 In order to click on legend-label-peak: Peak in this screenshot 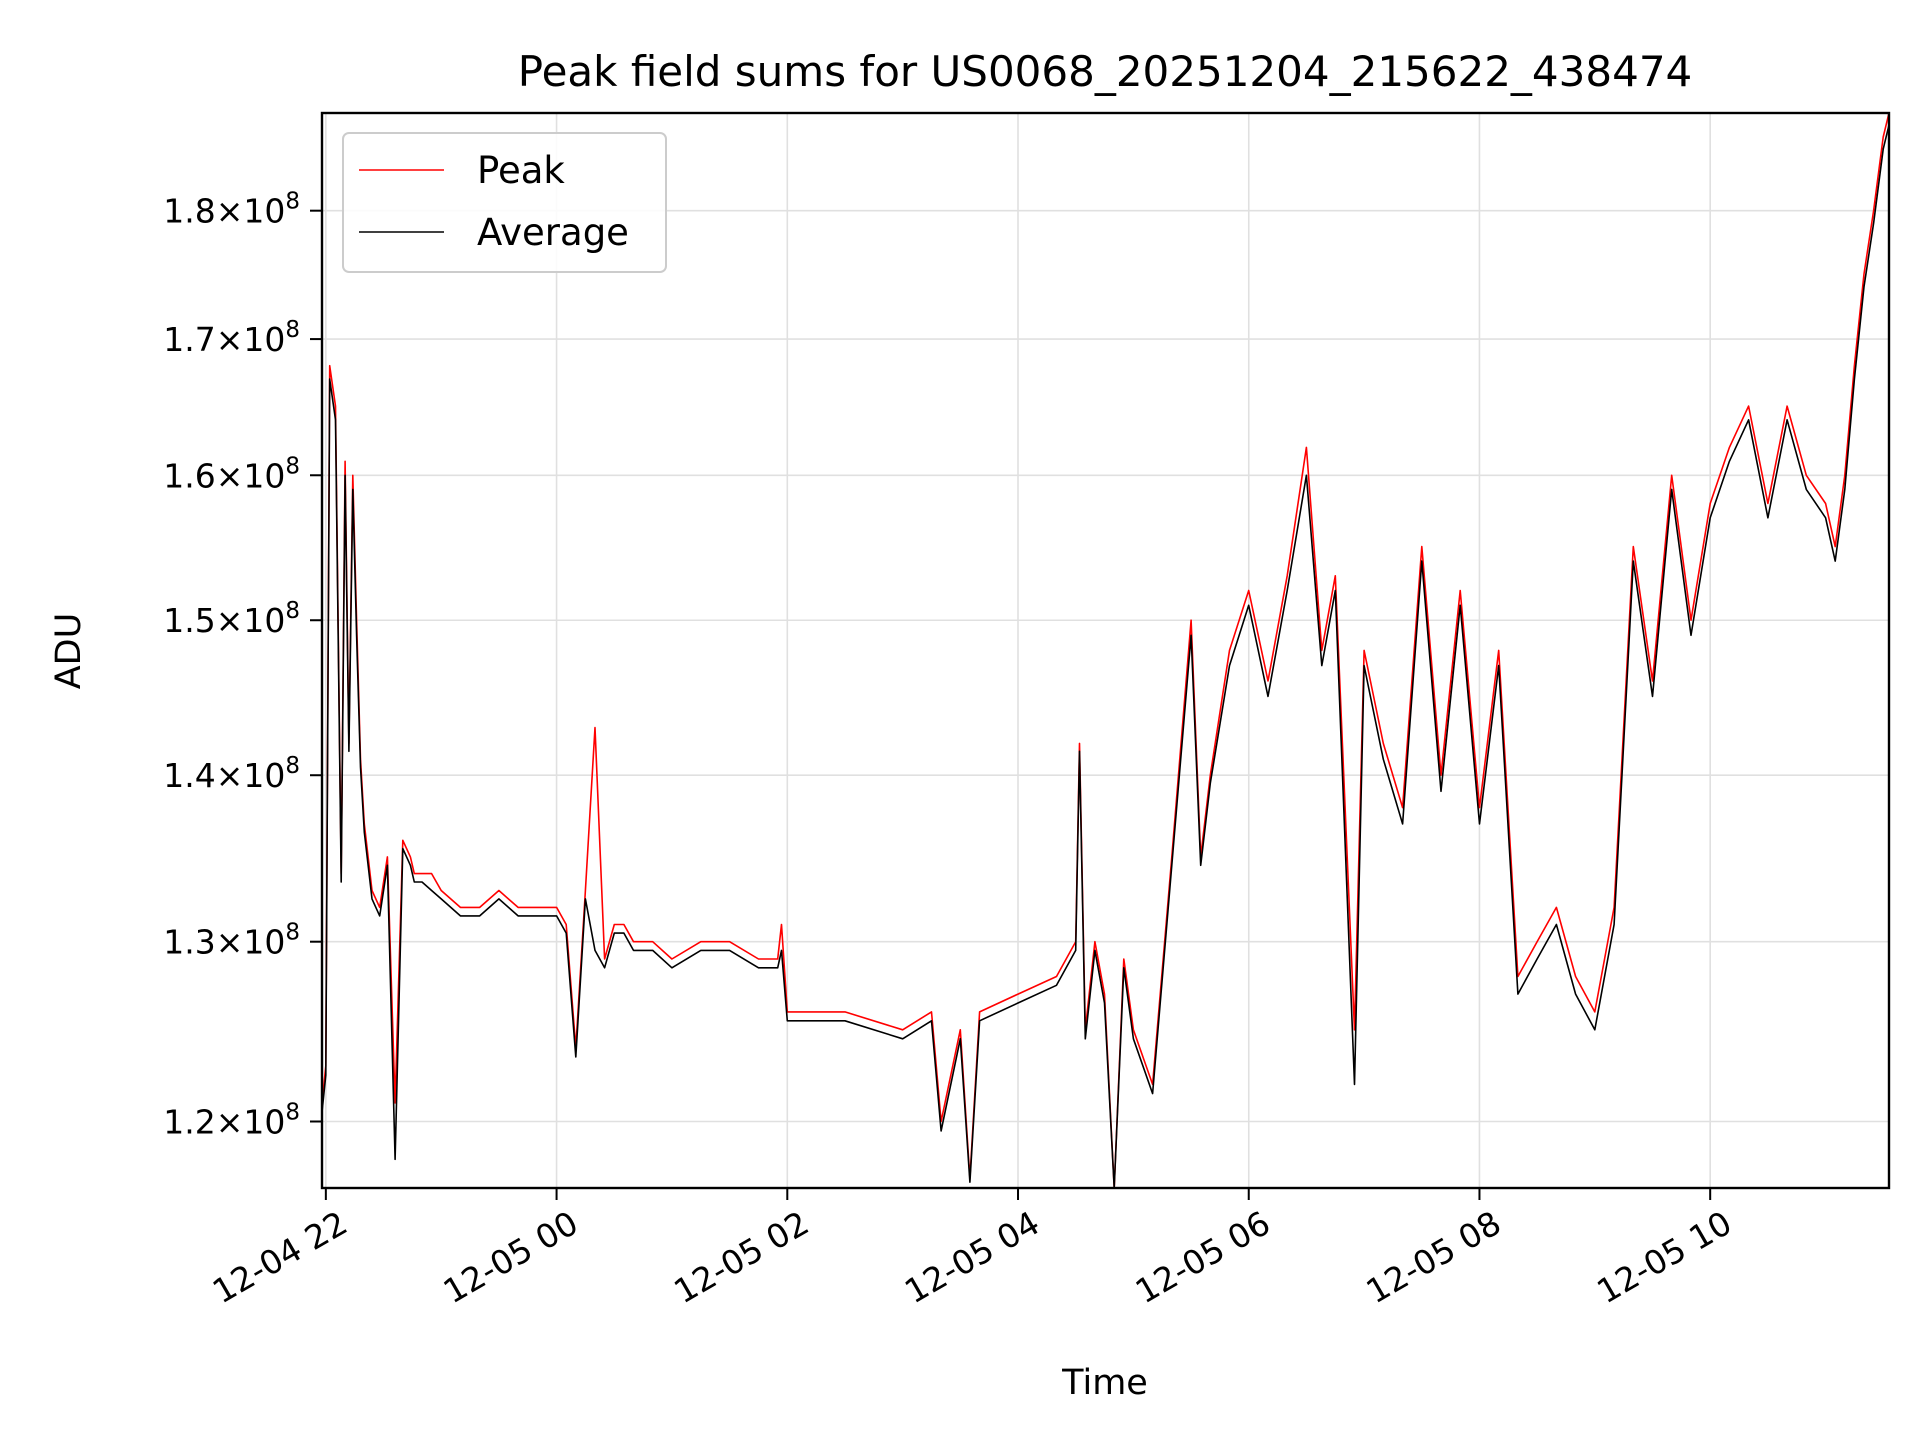, I will do `click(521, 170)`.